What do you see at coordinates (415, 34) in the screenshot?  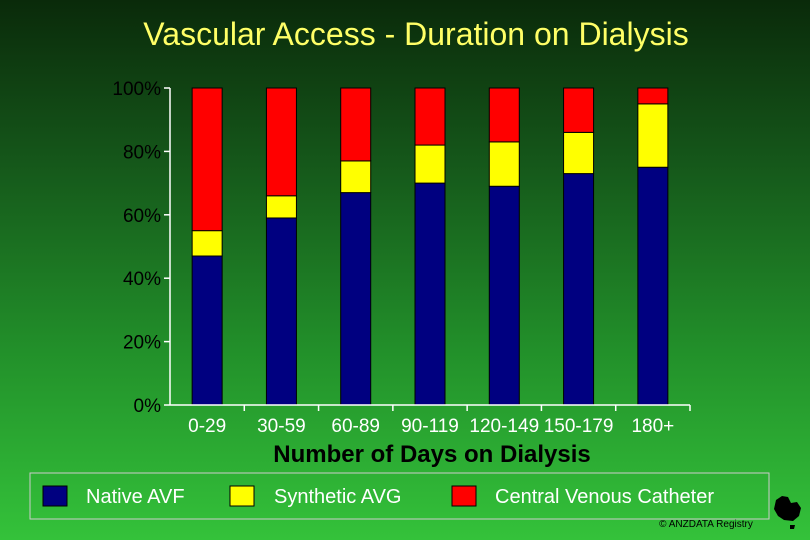 I see `chart-title: Vascular Access - Duration on Dialysis` at bounding box center [415, 34].